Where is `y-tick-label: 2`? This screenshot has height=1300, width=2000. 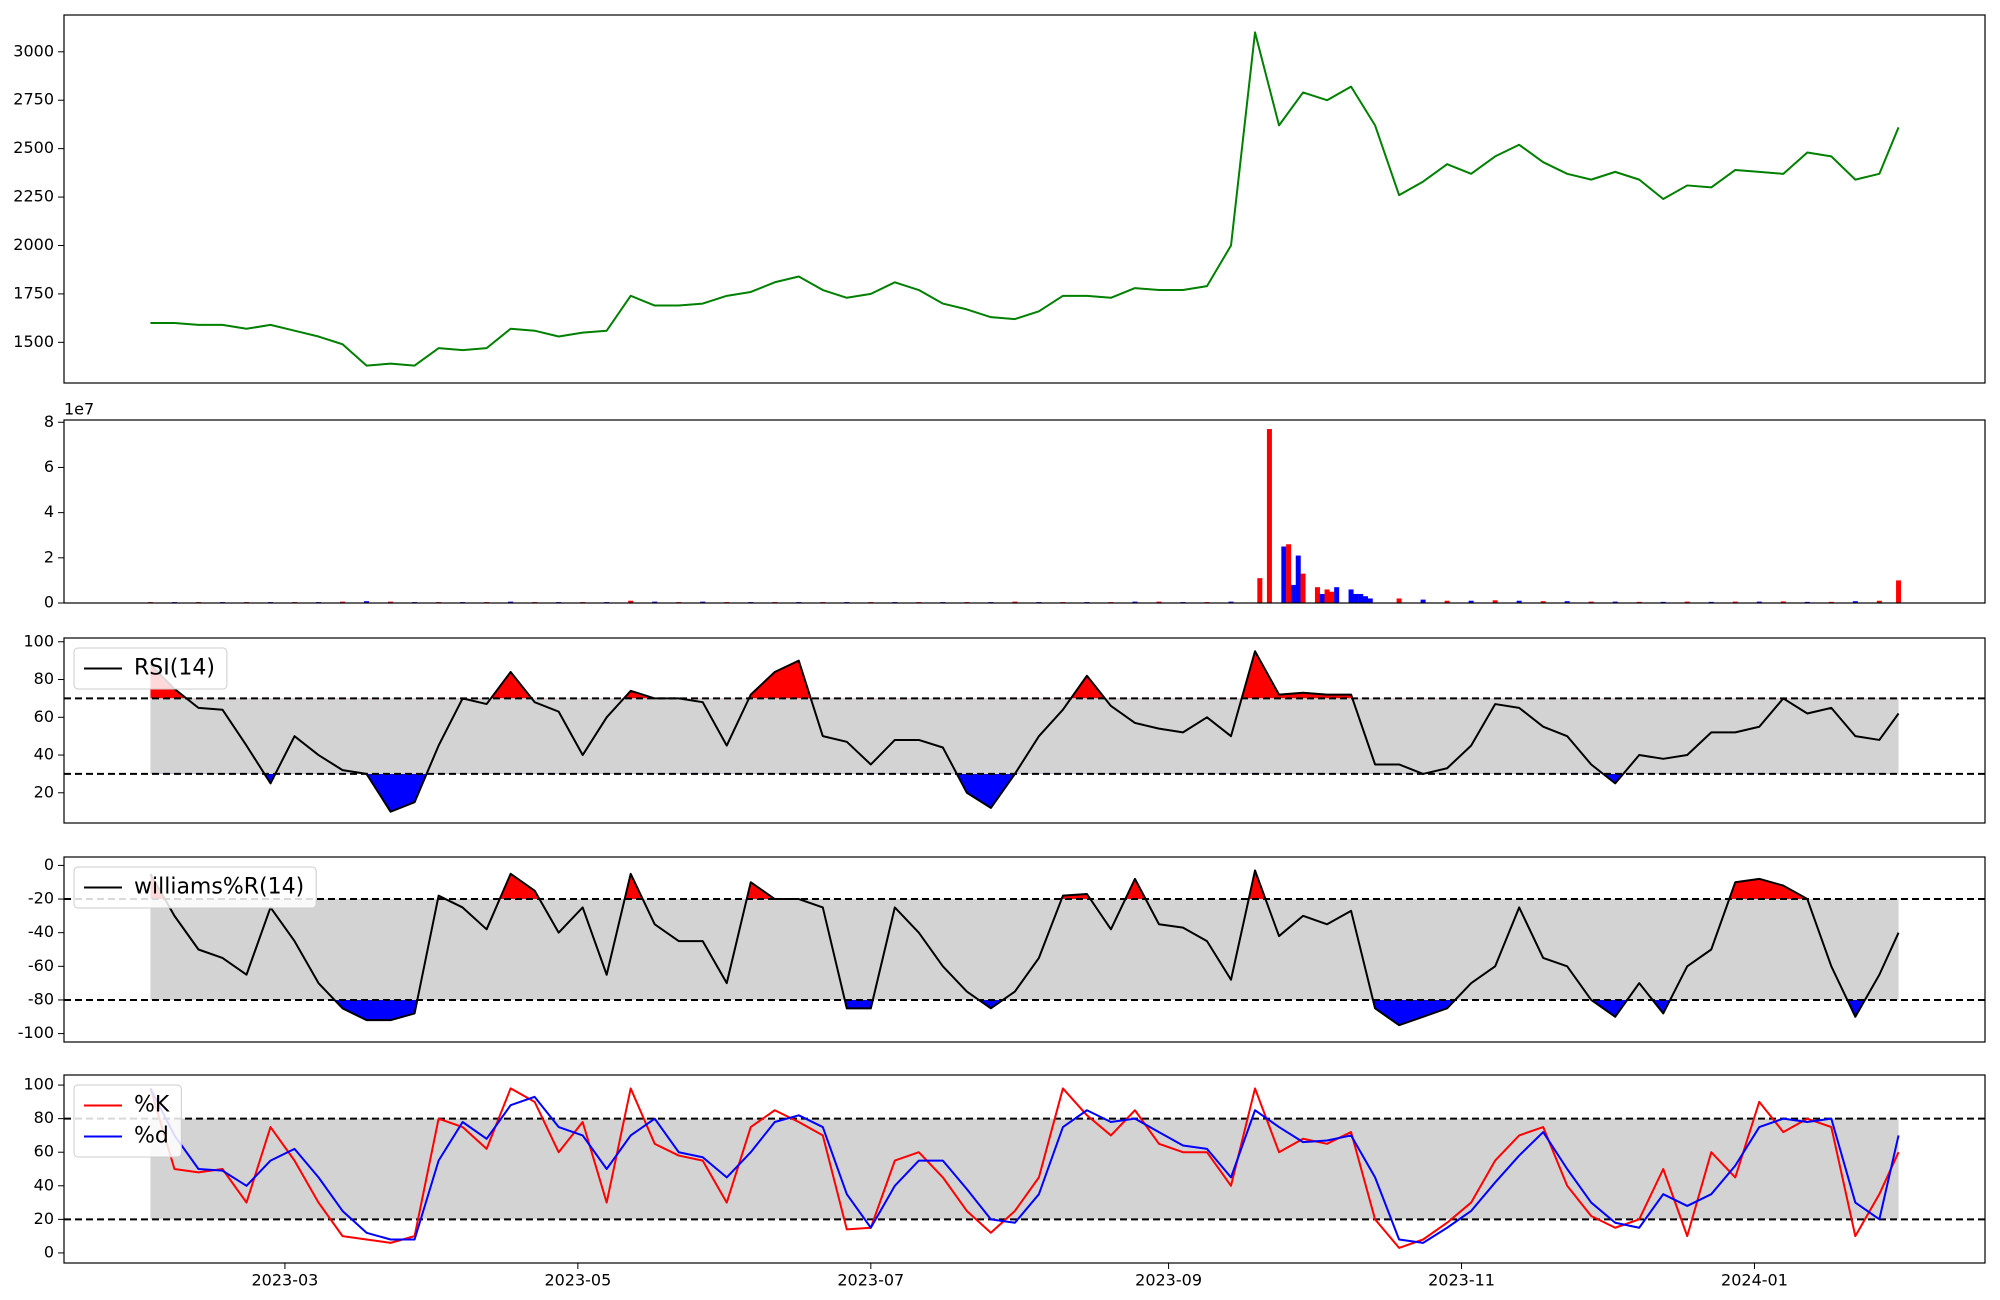
y-tick-label: 2 is located at coordinates (49, 556).